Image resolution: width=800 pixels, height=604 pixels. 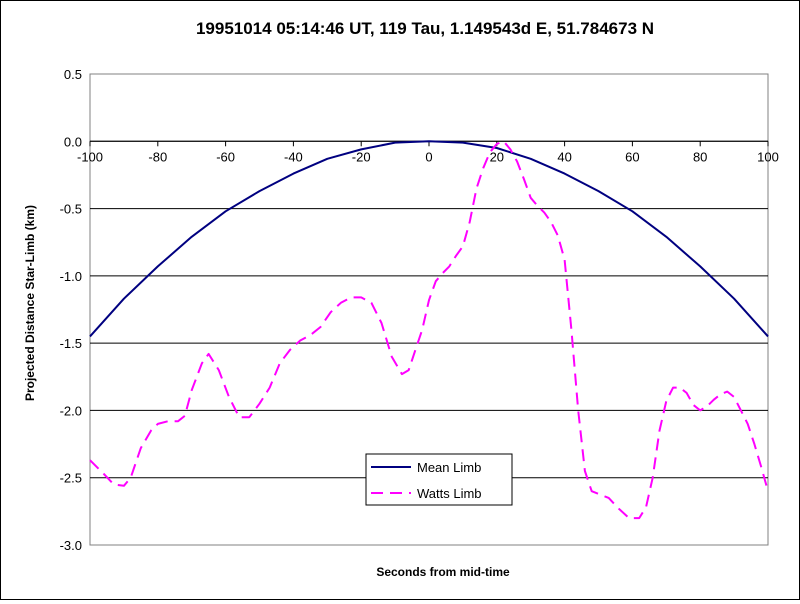 What do you see at coordinates (361, 156) in the screenshot?
I see `x-tick-label: -20` at bounding box center [361, 156].